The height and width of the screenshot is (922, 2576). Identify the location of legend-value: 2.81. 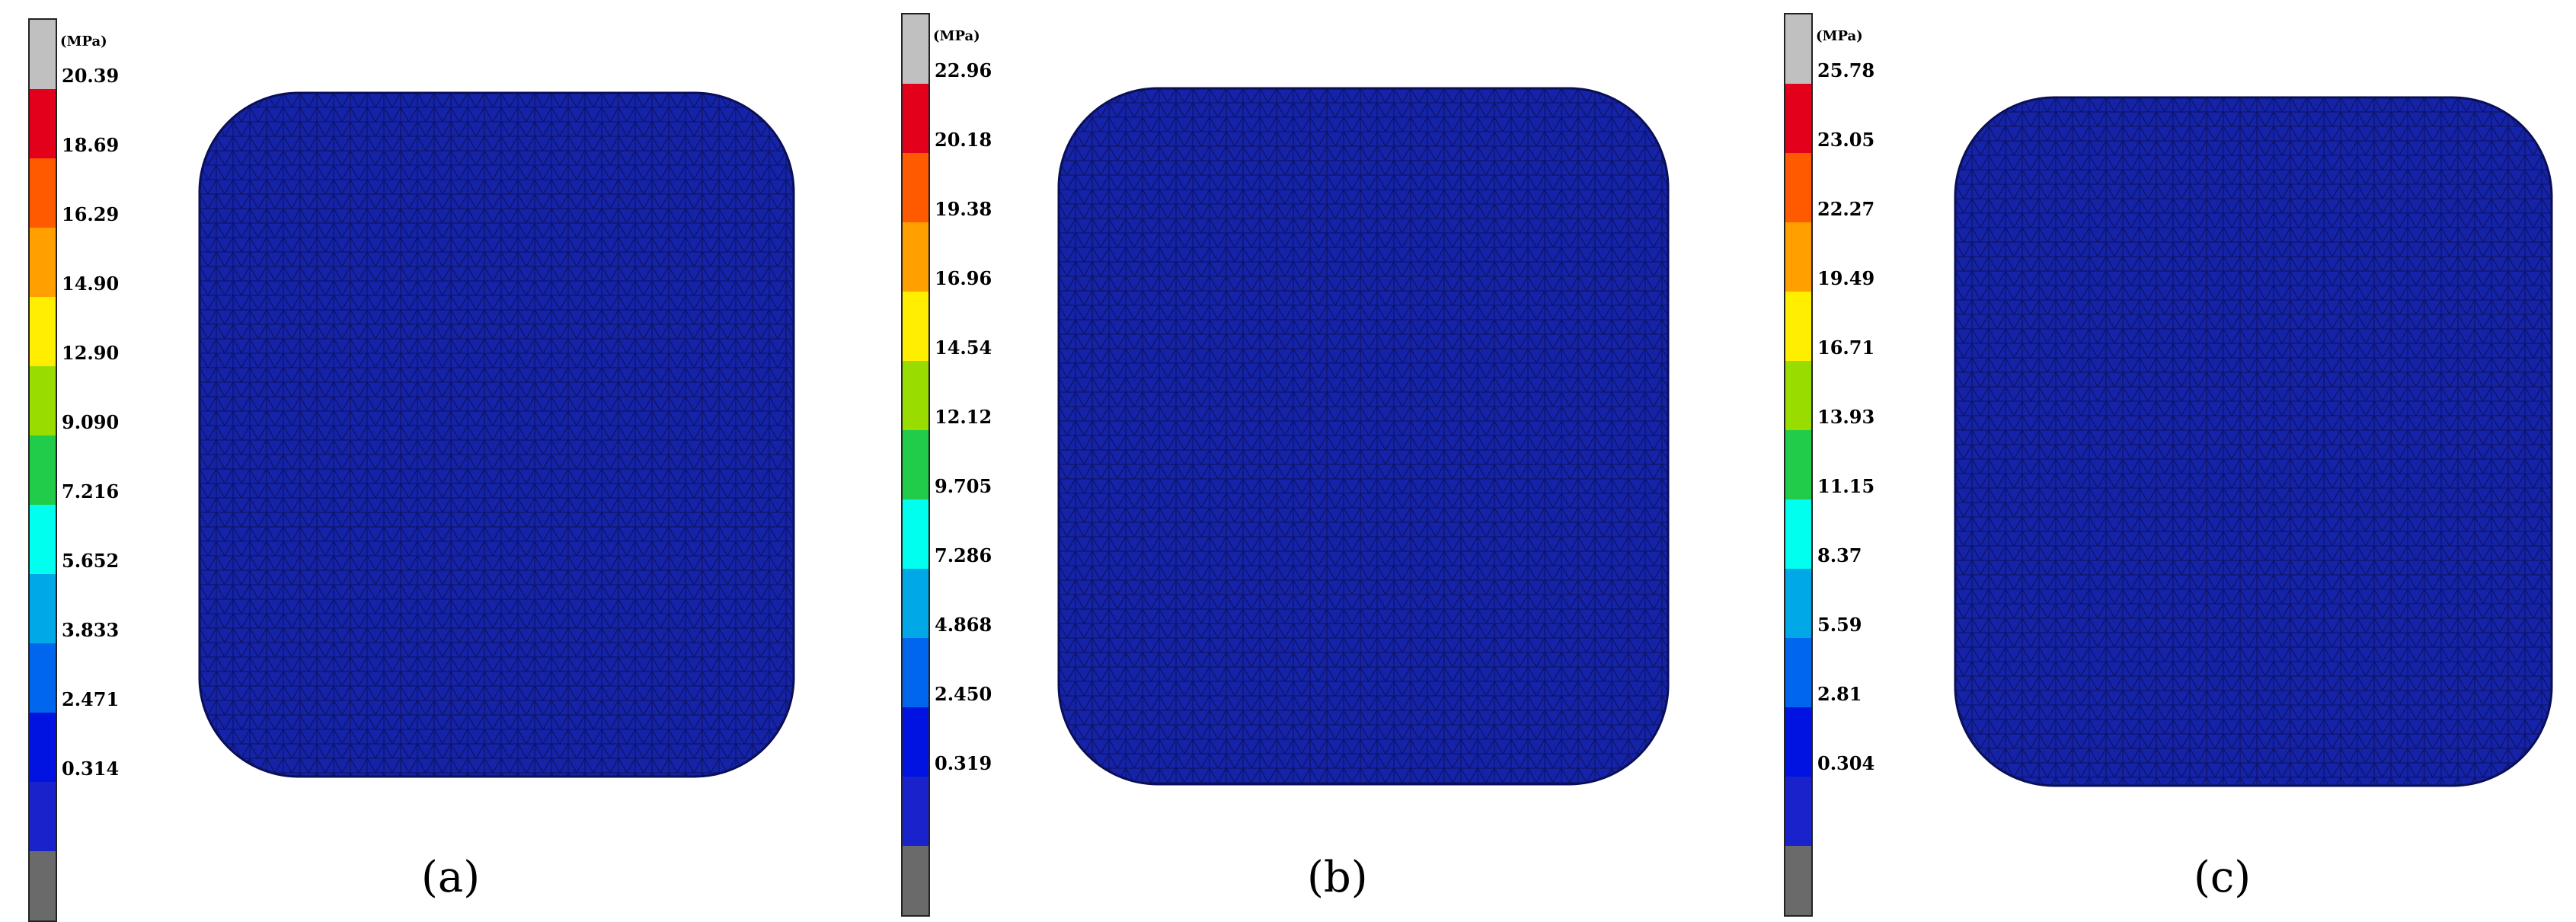
(1839, 694).